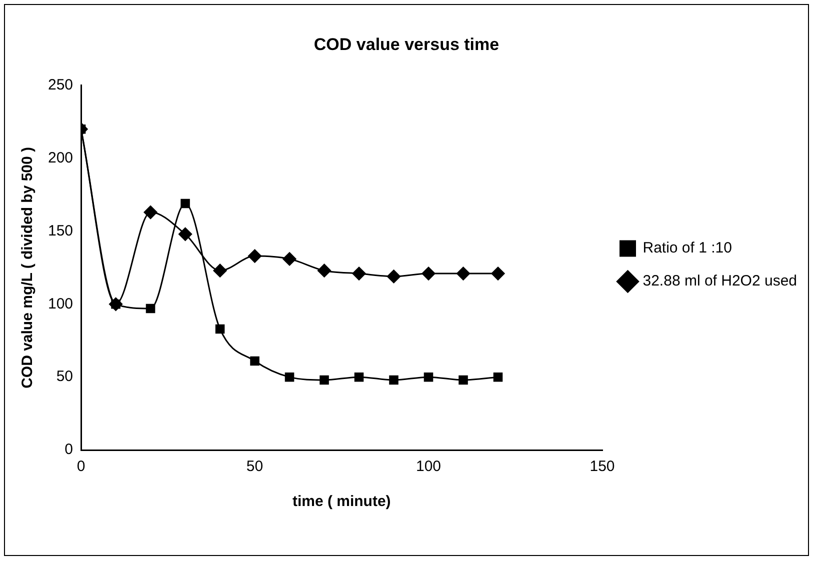  What do you see at coordinates (61, 85) in the screenshot?
I see `y-tick-label: 250` at bounding box center [61, 85].